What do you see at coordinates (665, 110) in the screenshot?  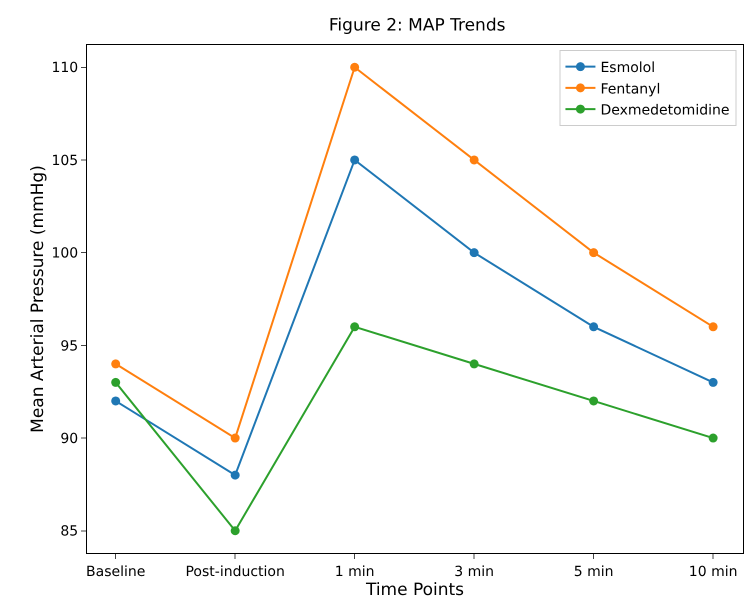 I see `legend-label: Dexmedetomidine` at bounding box center [665, 110].